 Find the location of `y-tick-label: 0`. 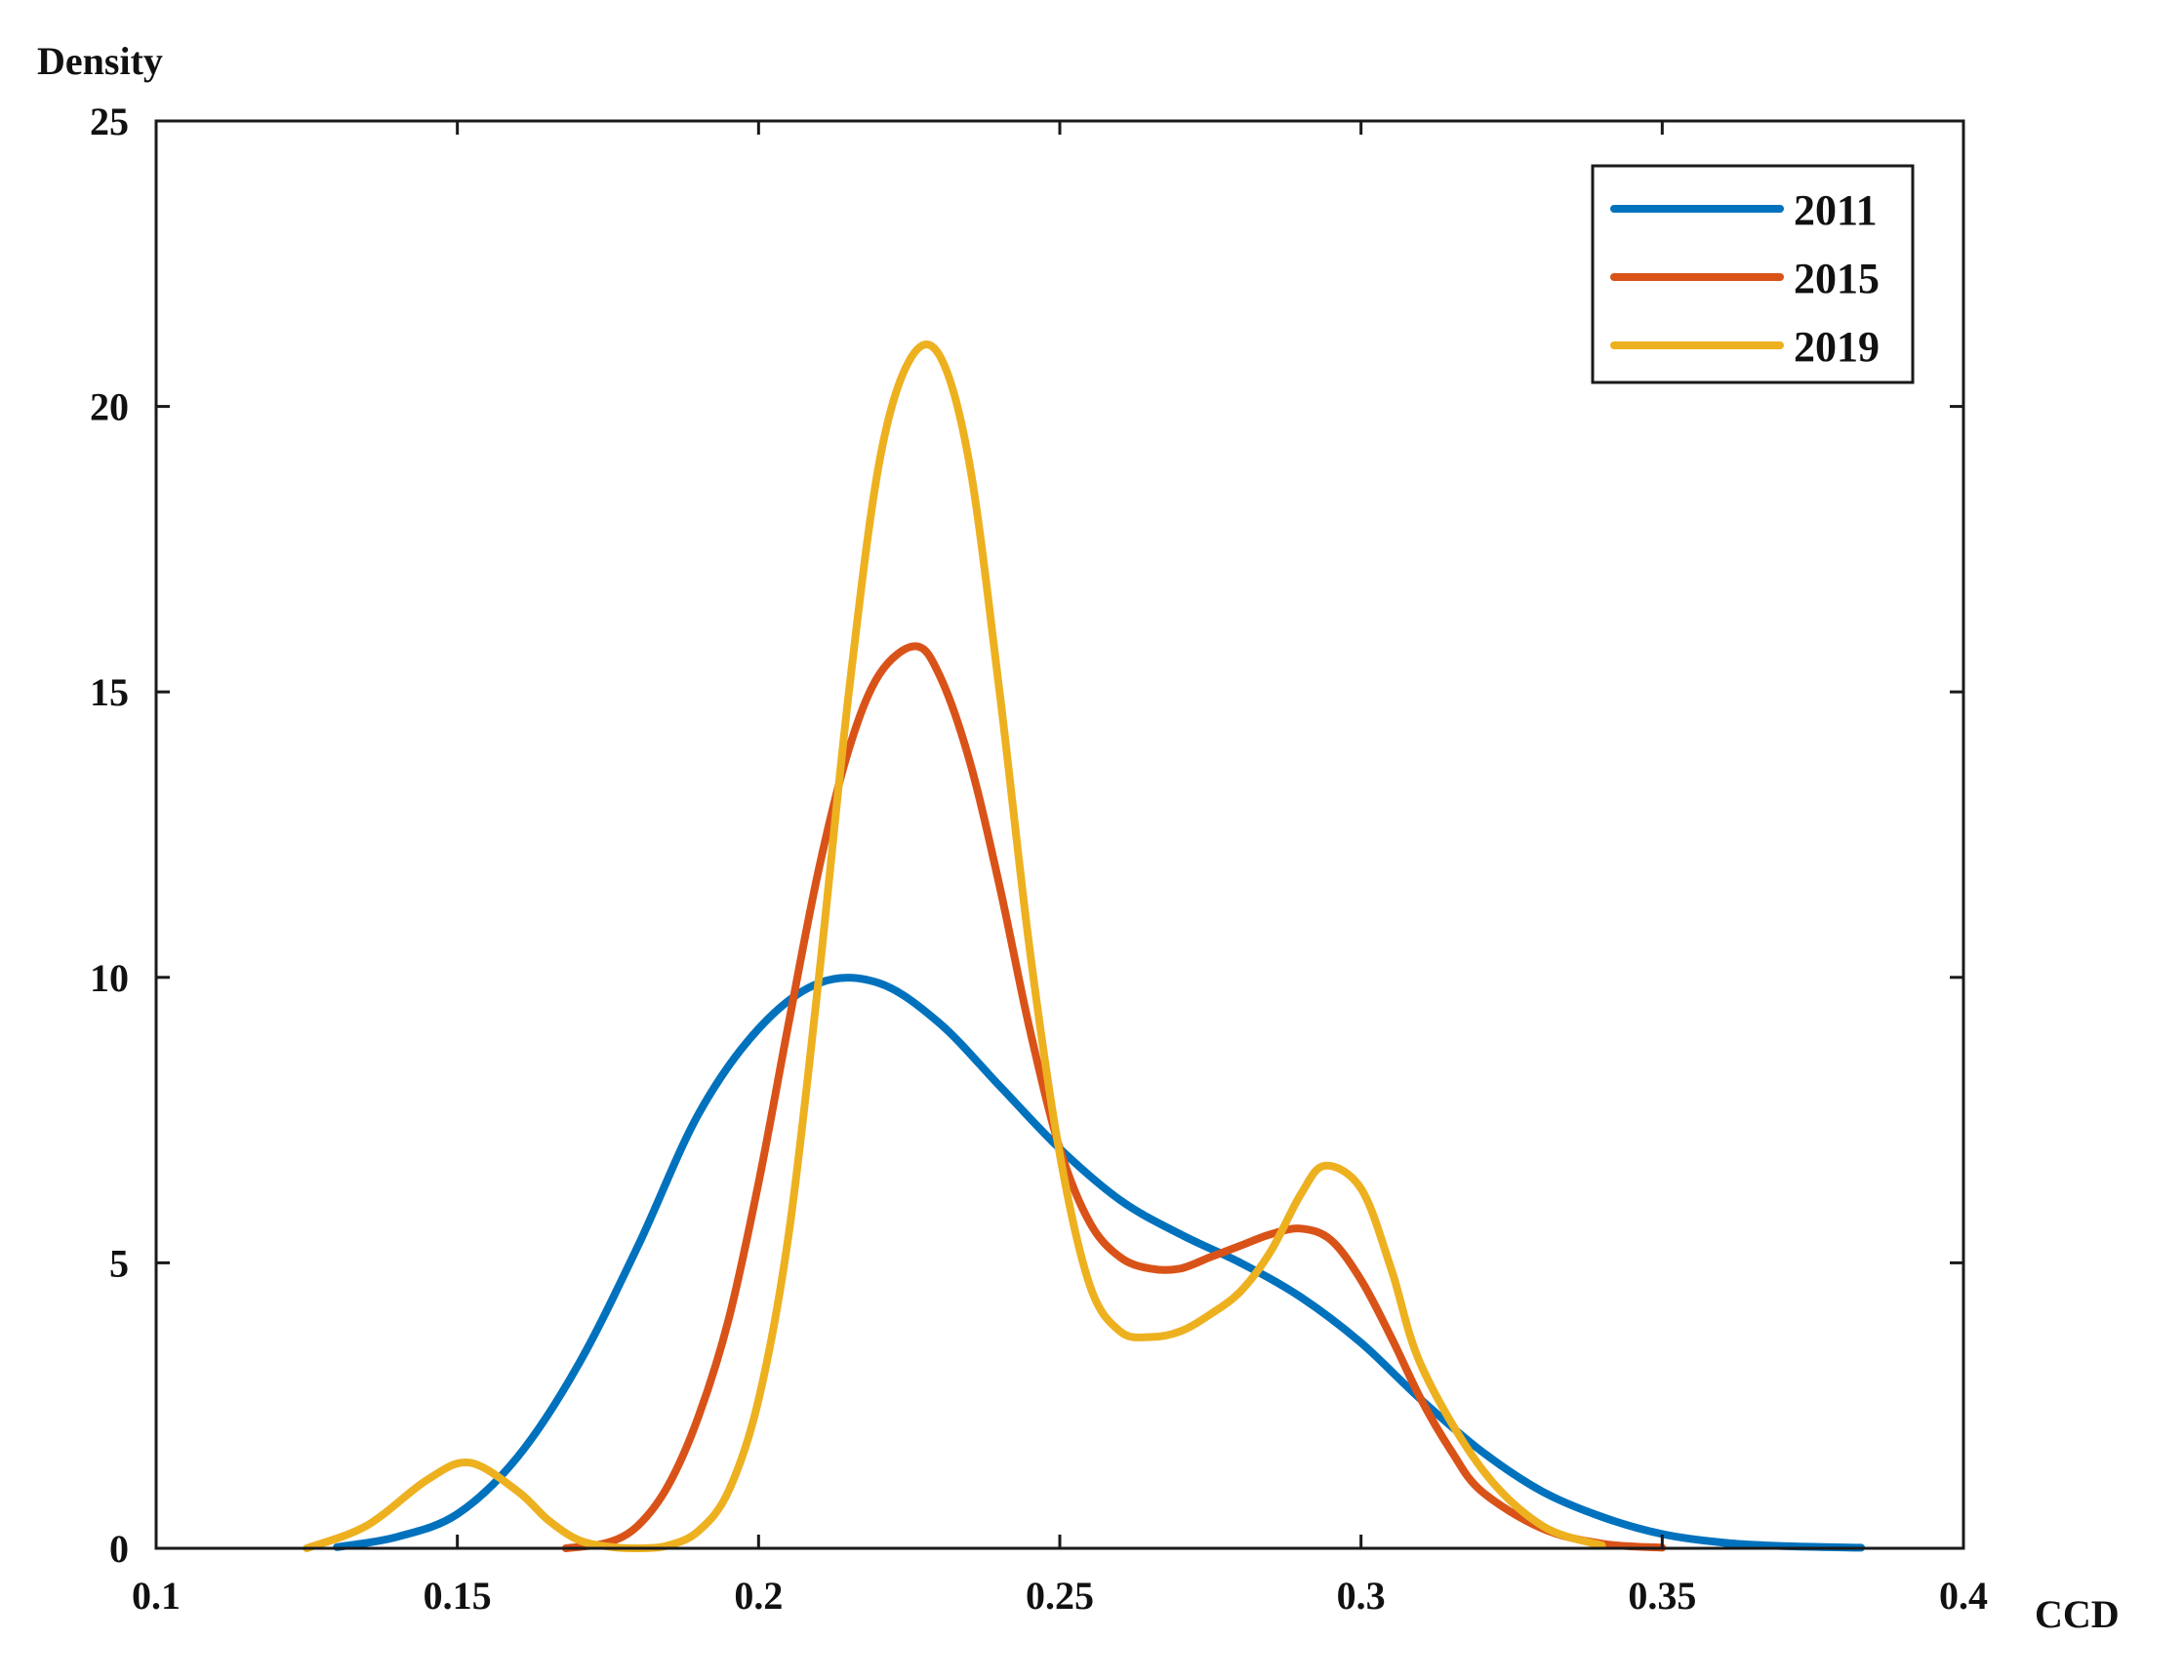

y-tick-label: 0 is located at coordinates (119, 1549).